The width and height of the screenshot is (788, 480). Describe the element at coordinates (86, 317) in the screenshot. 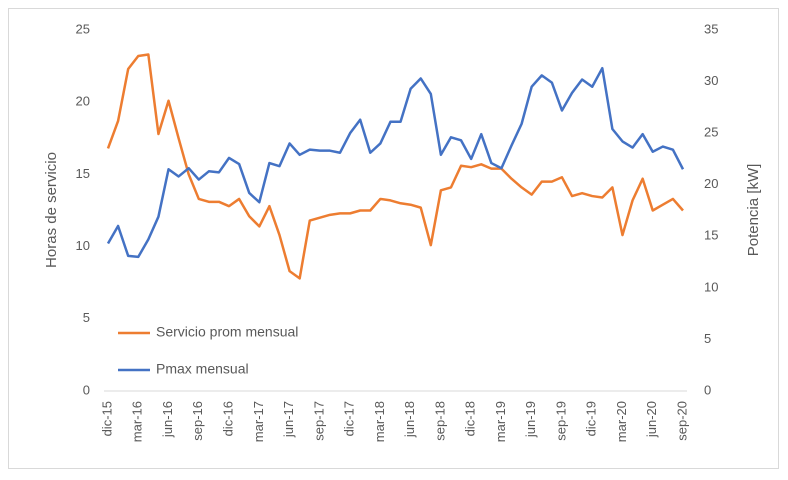

I see `y-tick-label: 5` at that location.